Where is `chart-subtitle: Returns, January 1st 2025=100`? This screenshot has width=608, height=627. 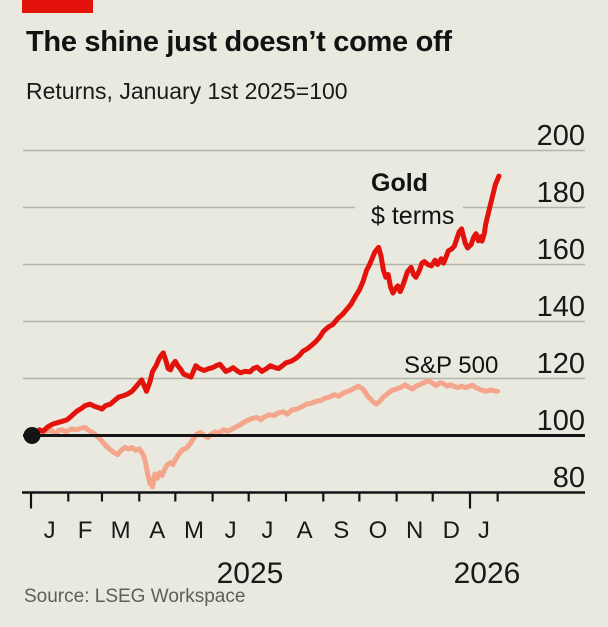 chart-subtitle: Returns, January 1st 2025=100 is located at coordinates (187, 91).